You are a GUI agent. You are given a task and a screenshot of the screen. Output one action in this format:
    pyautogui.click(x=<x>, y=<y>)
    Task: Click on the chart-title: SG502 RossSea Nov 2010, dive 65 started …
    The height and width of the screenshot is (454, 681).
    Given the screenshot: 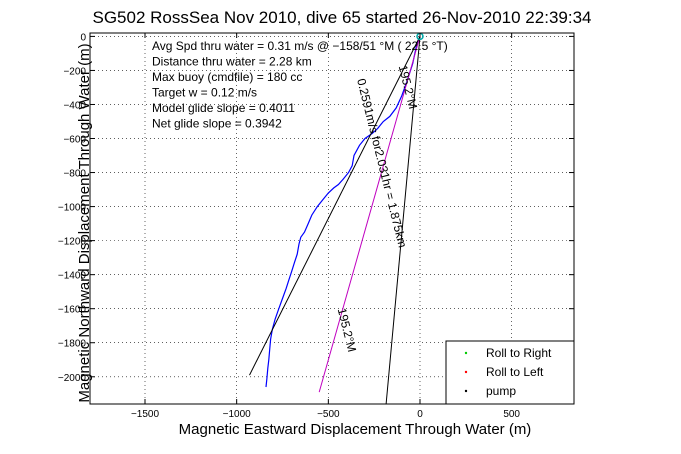 What is the action you would take?
    pyautogui.click(x=342, y=17)
    